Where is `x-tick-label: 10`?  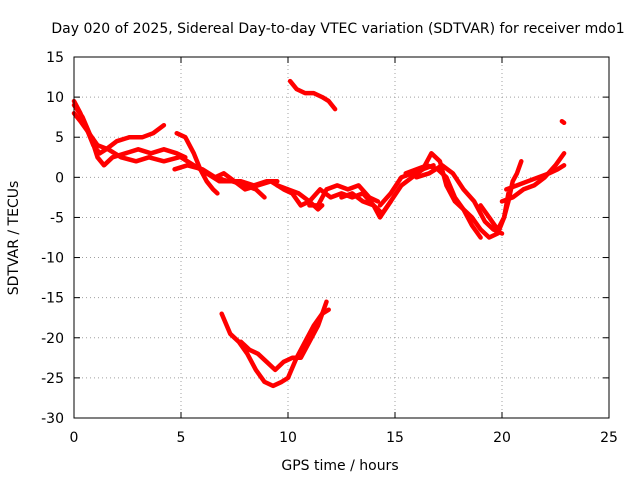
x-tick-label: 10 is located at coordinates (288, 438).